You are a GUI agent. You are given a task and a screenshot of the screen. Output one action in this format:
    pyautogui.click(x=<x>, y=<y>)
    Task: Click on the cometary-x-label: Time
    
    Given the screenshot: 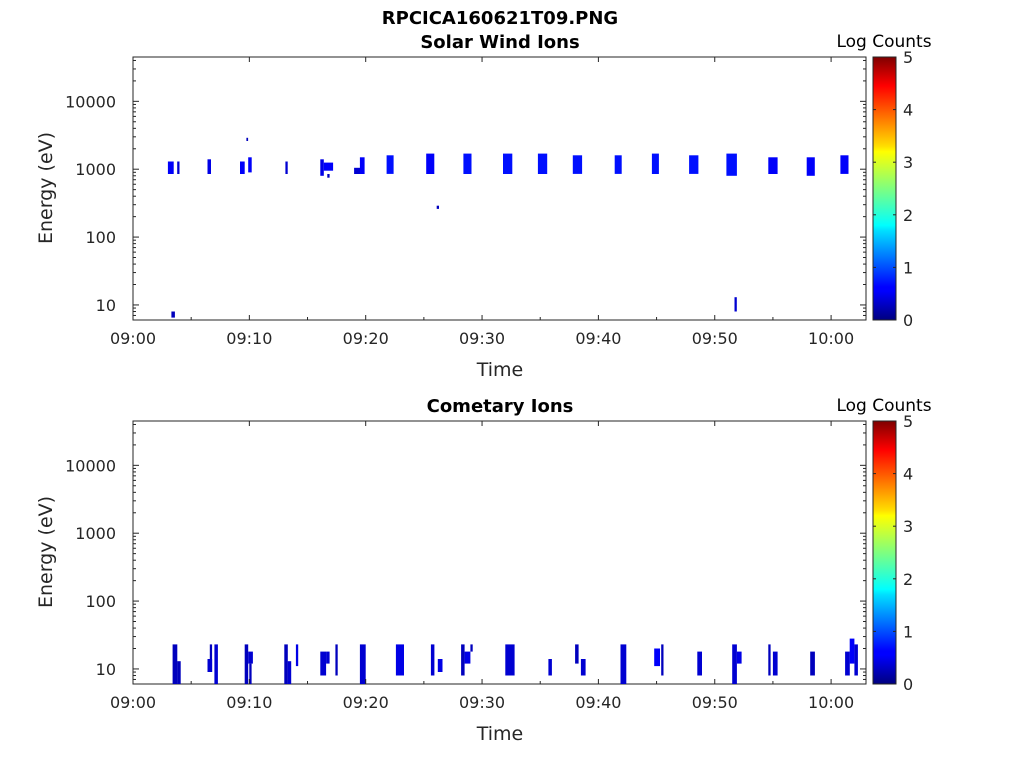 What is the action you would take?
    pyautogui.click(x=500, y=734)
    